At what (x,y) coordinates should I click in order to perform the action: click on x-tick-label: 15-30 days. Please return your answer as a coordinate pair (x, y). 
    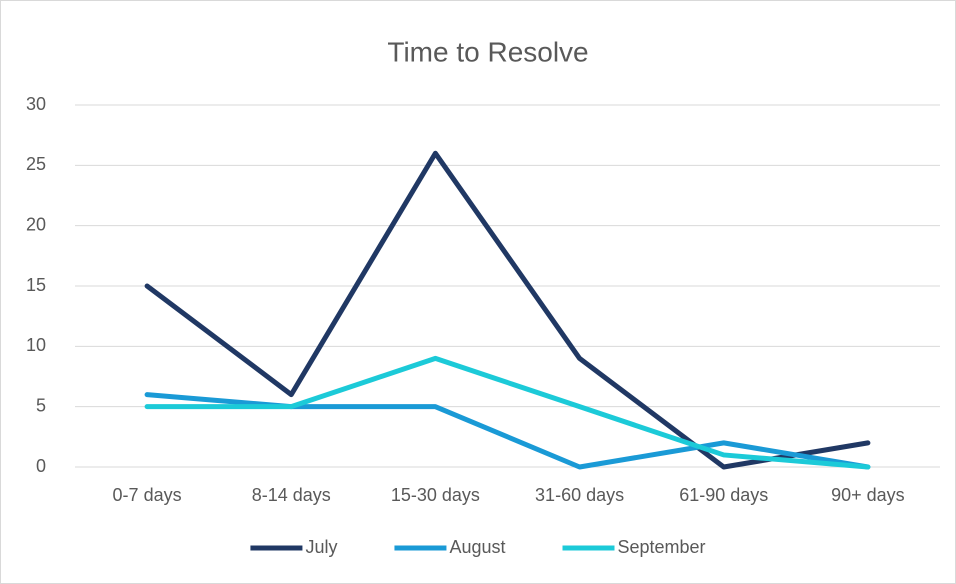
    Looking at the image, I should click on (435, 495).